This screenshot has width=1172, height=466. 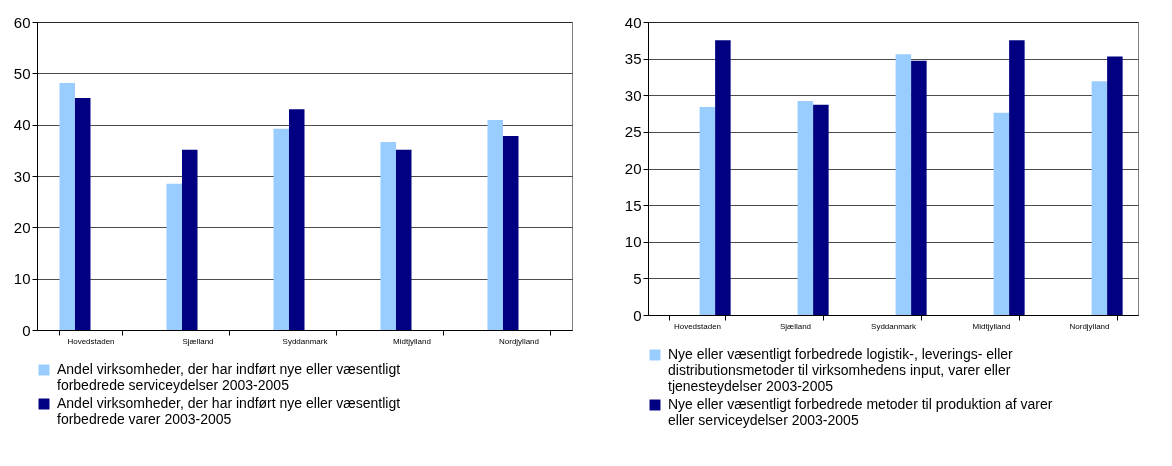 I want to click on y-tick-label: 35, so click(x=633, y=59).